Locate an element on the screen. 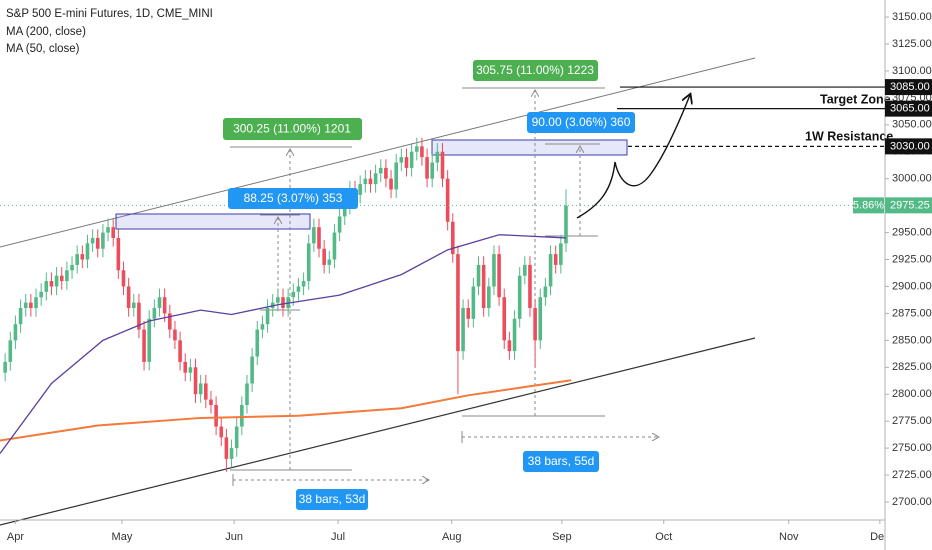 This screenshot has width=932, height=550. range-label: 305.75 (11.00%) 1223 is located at coordinates (535, 70).